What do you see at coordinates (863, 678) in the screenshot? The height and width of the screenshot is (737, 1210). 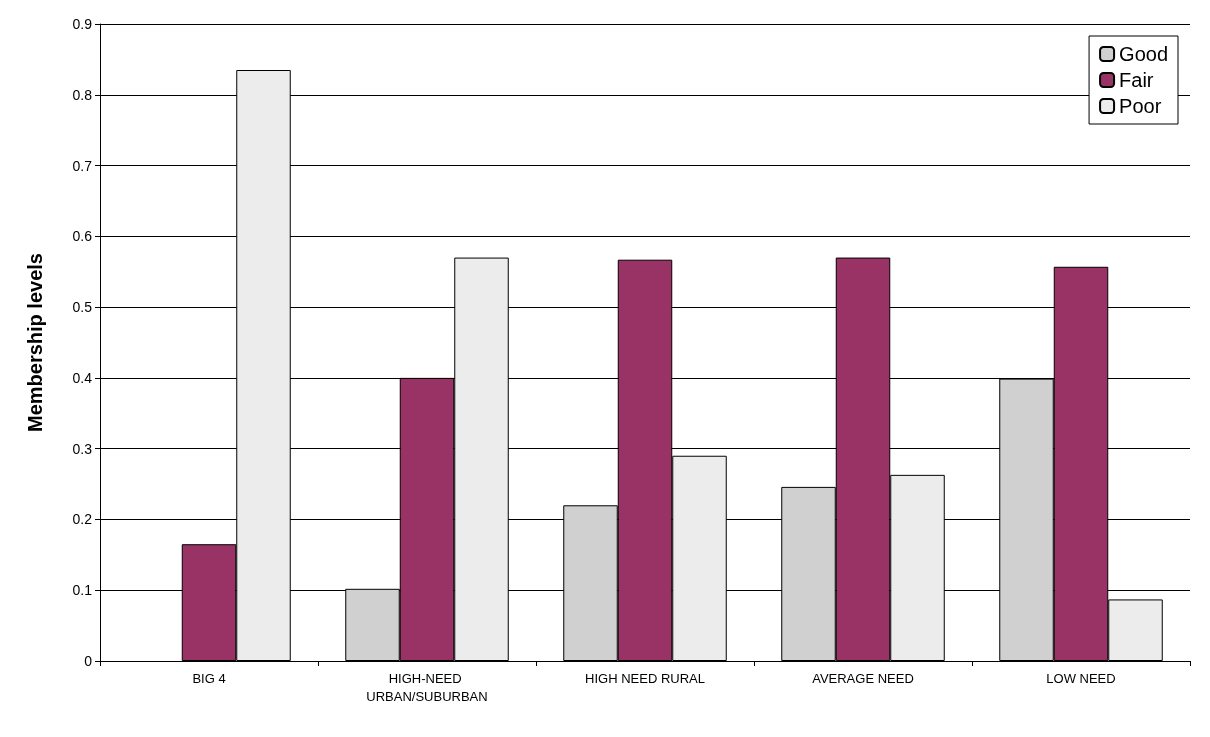 I see `x-tick-label: AVERAGE NEED` at bounding box center [863, 678].